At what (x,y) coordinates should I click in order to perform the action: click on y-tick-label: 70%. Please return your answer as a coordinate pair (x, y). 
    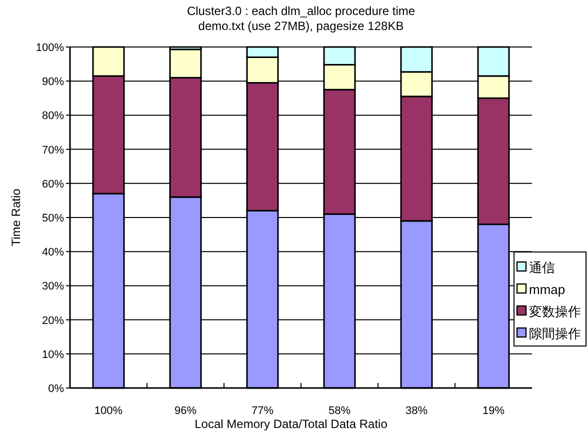
    Looking at the image, I should click on (53, 150).